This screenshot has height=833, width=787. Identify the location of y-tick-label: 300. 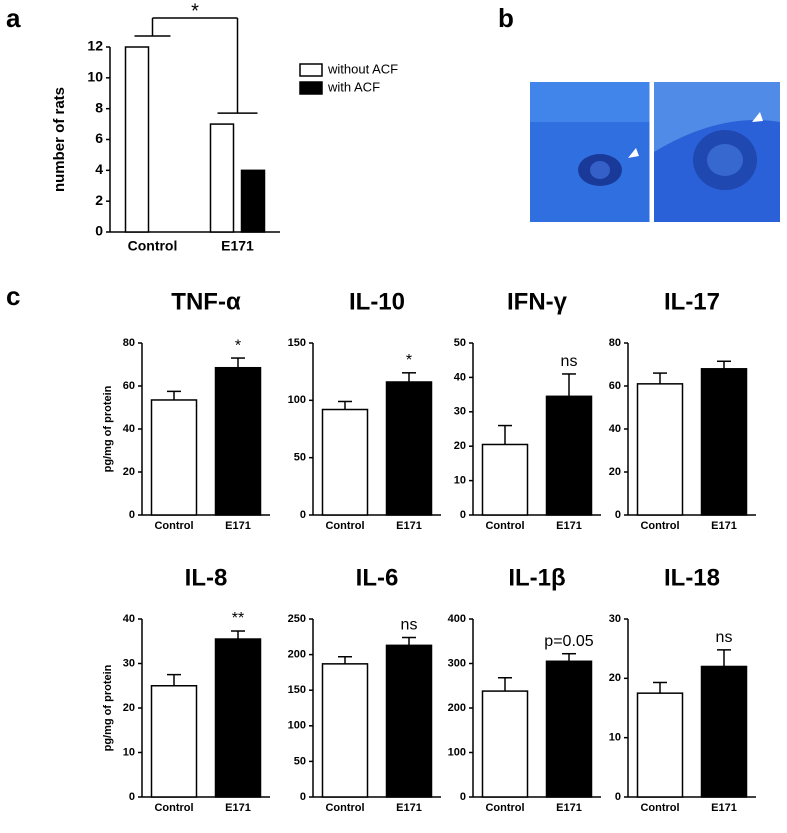
(457, 663).